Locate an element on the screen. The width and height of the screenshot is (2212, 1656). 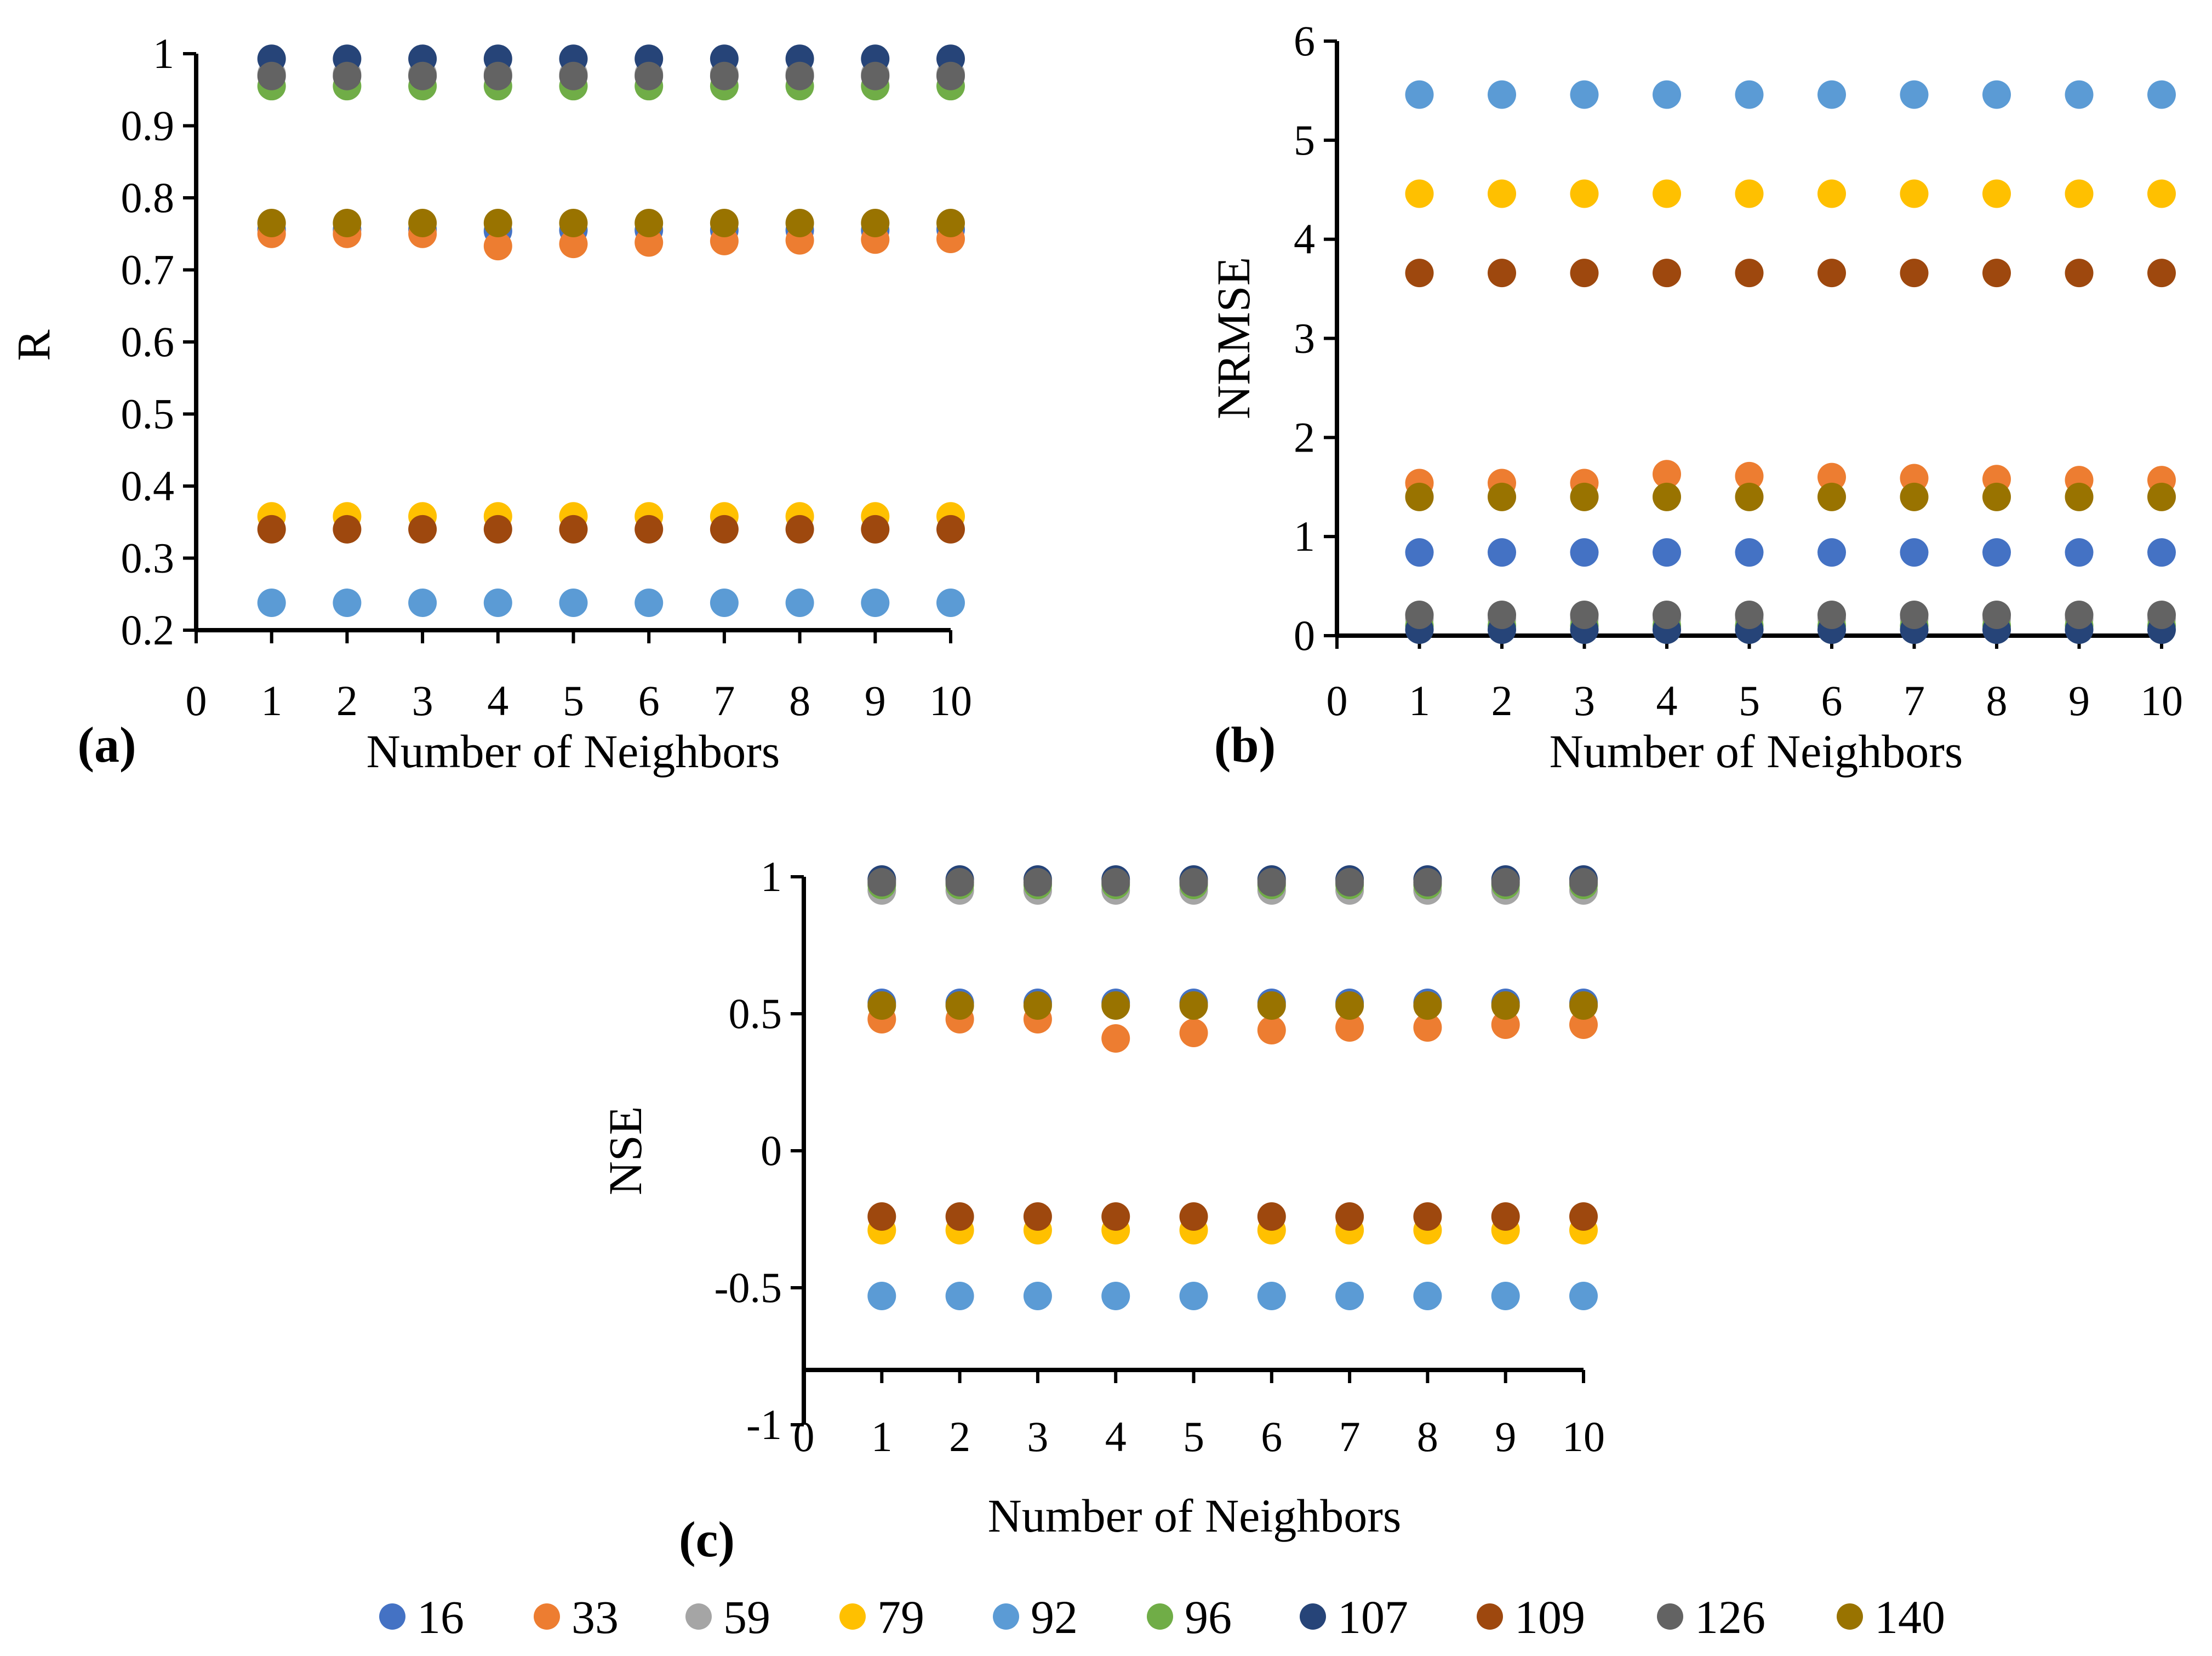
legend-item-16: 16 is located at coordinates (422, 1617).